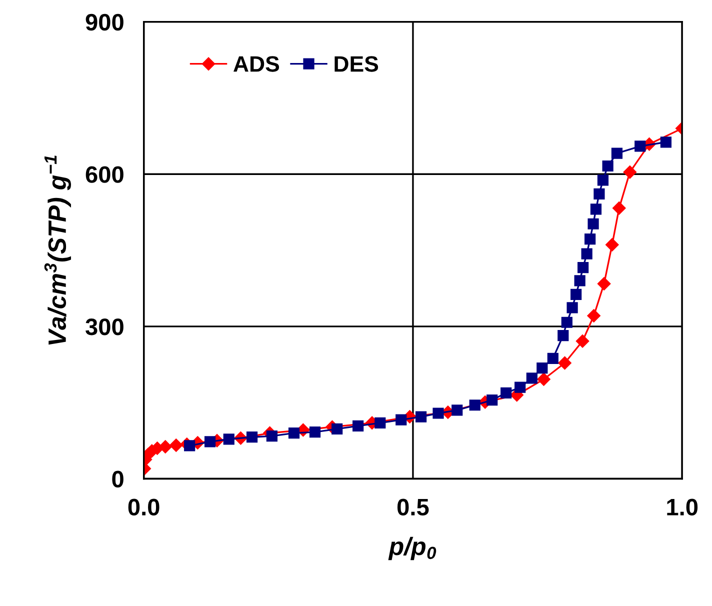 The height and width of the screenshot is (606, 712). I want to click on legend-label: ADS, so click(257, 64).